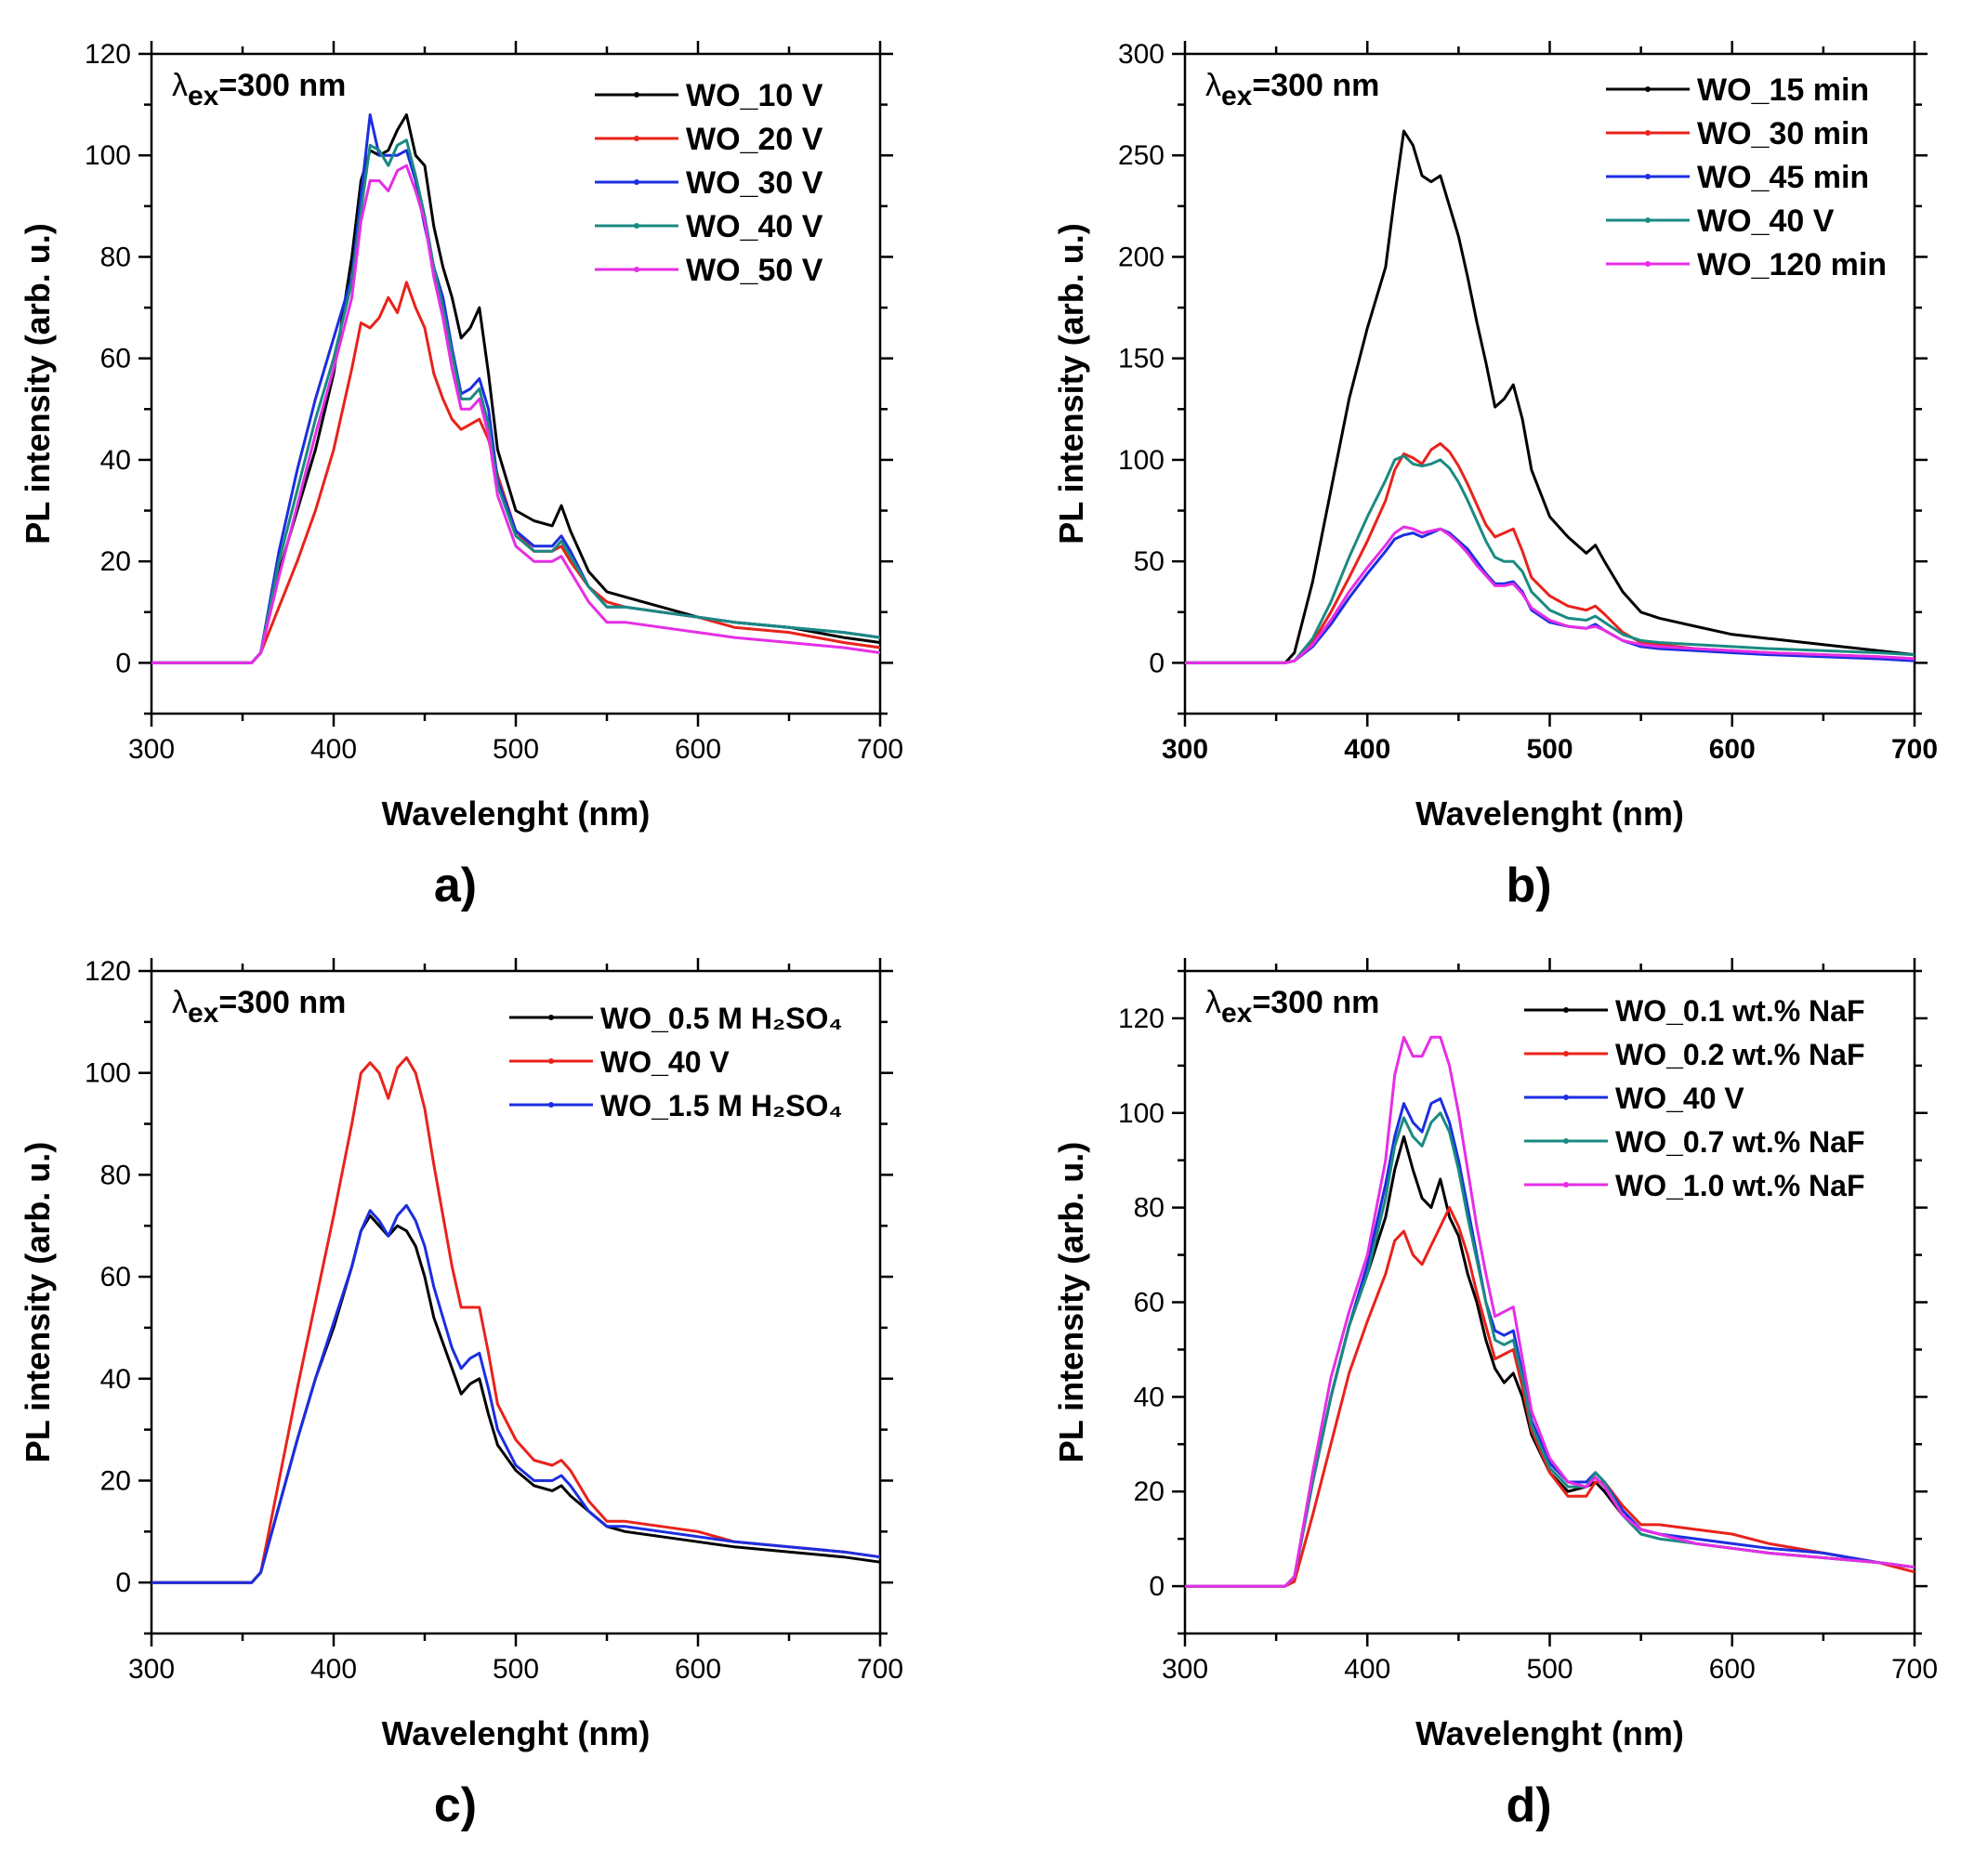 This screenshot has height=1876, width=1961. Describe the element at coordinates (1141, 257) in the screenshot. I see `y-tick-label: 200` at that location.